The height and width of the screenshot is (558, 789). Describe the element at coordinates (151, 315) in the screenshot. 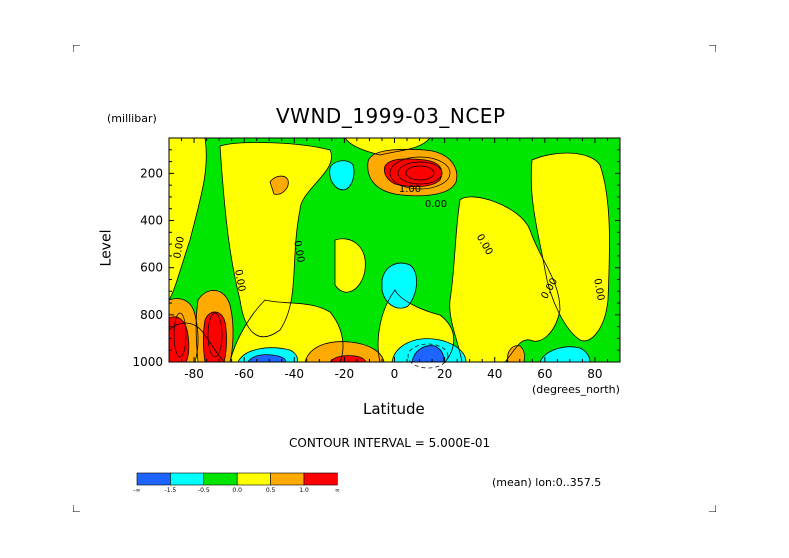

I see `y-tick-label: 800` at that location.